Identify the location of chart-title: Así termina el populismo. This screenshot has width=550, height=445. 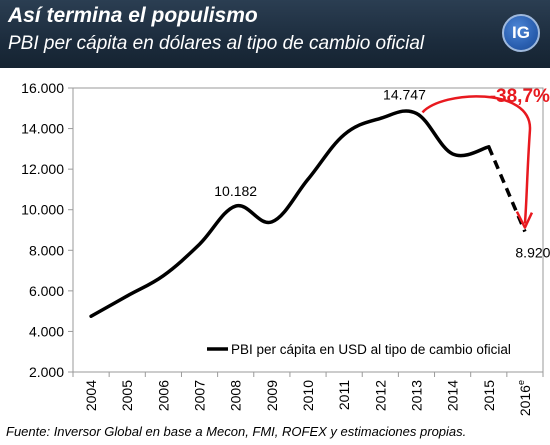
(133, 15).